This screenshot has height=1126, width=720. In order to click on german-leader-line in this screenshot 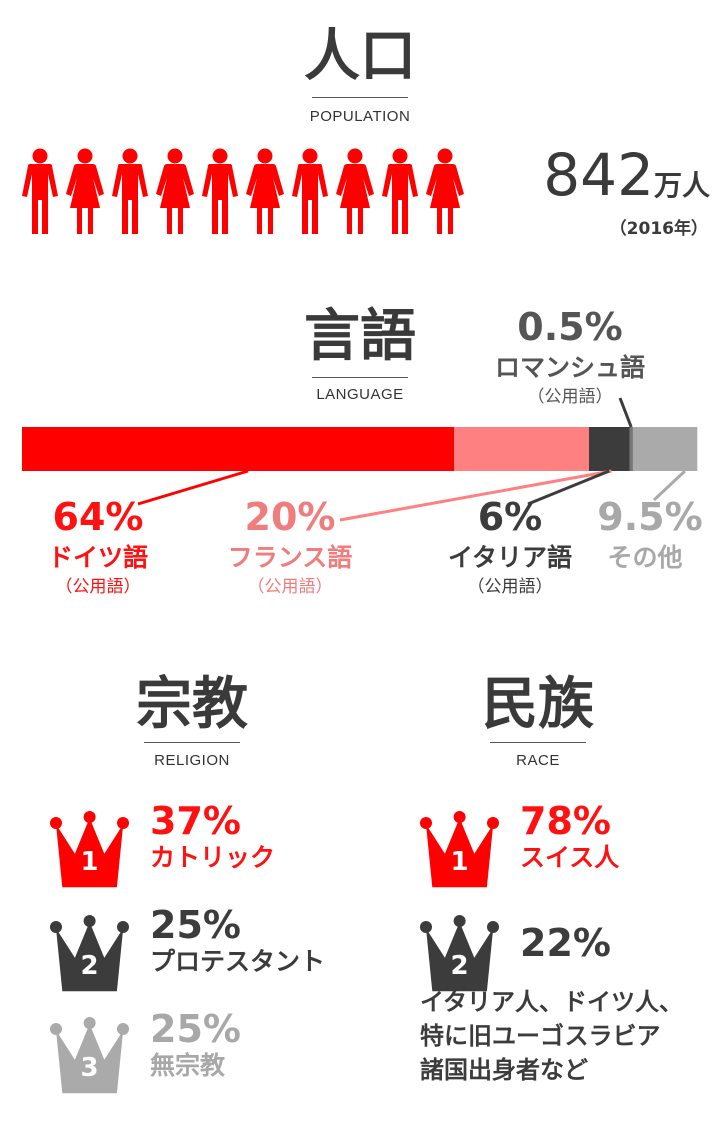, I will do `click(193, 487)`.